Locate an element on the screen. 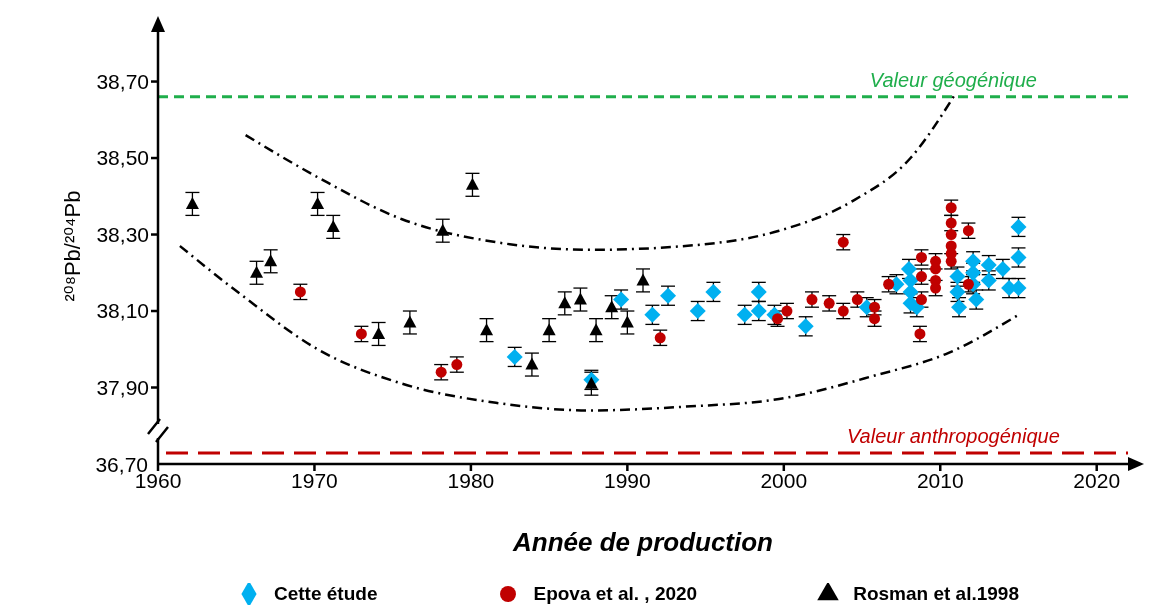 The image size is (1162, 609). y-tick-label: 38,50 is located at coordinates (122, 158).